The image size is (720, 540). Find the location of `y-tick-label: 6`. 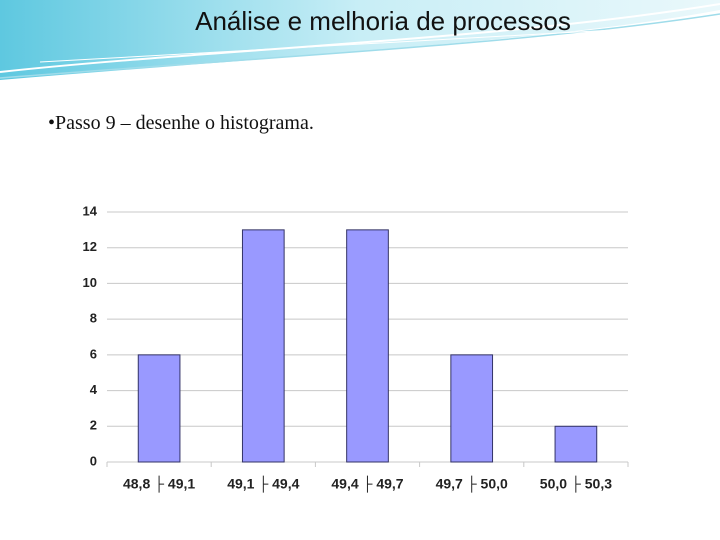

y-tick-label: 6 is located at coordinates (93, 353).